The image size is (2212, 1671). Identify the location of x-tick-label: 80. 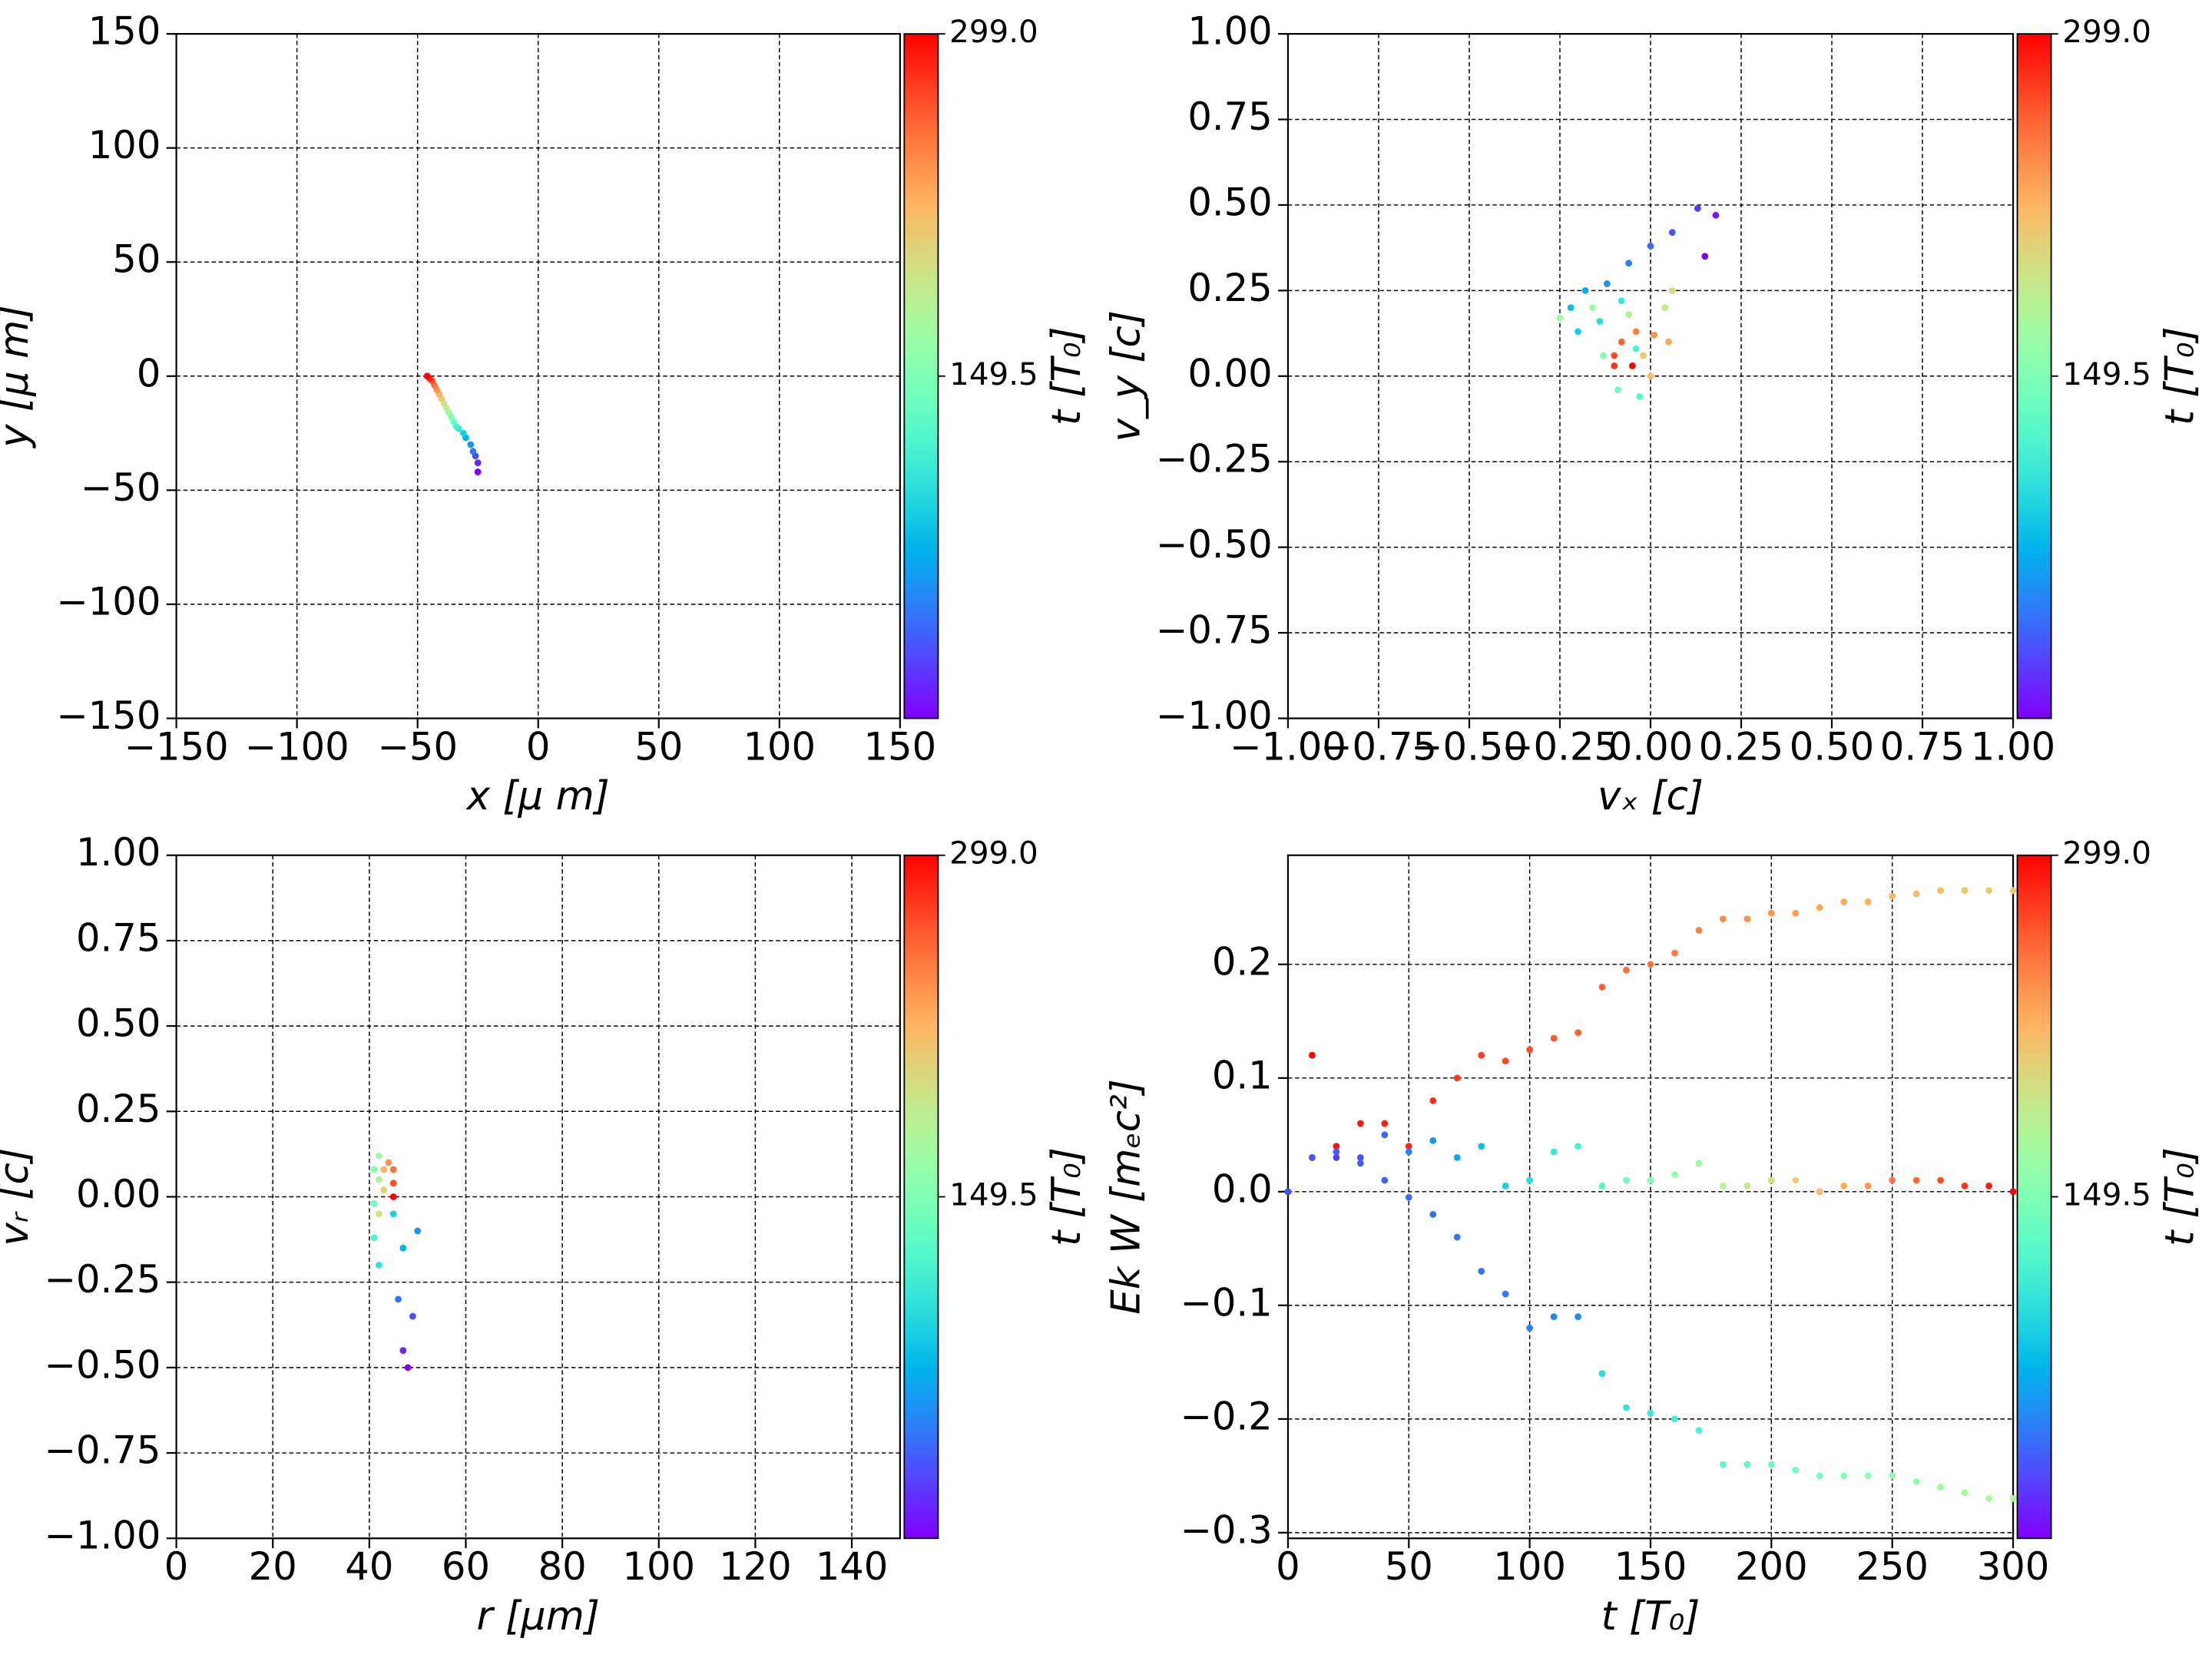
(562, 1566).